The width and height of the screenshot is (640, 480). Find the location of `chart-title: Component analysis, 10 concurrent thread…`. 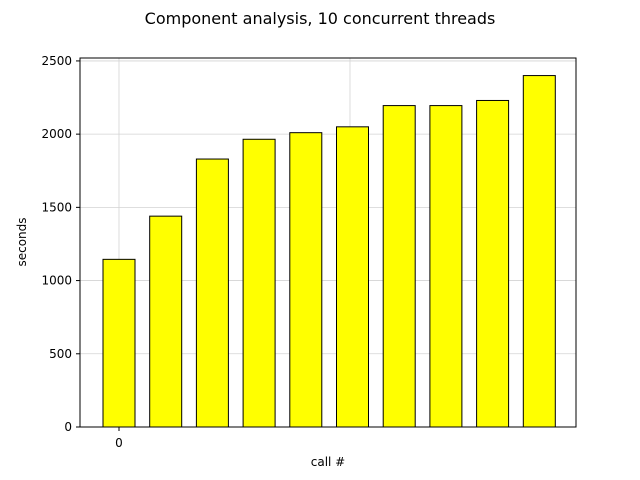

chart-title: Component analysis, 10 concurrent thread… is located at coordinates (320, 18).